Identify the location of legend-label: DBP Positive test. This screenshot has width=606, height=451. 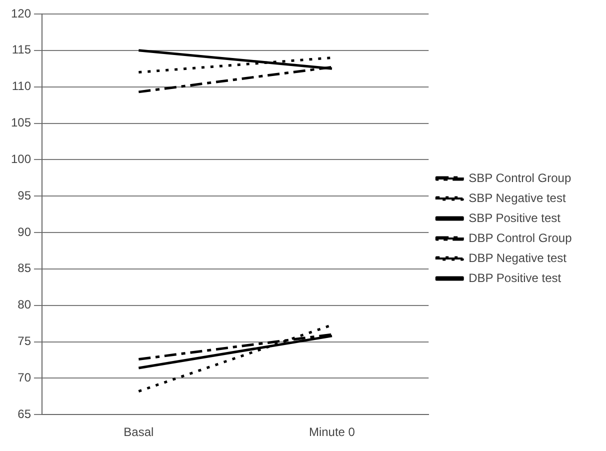
(515, 277).